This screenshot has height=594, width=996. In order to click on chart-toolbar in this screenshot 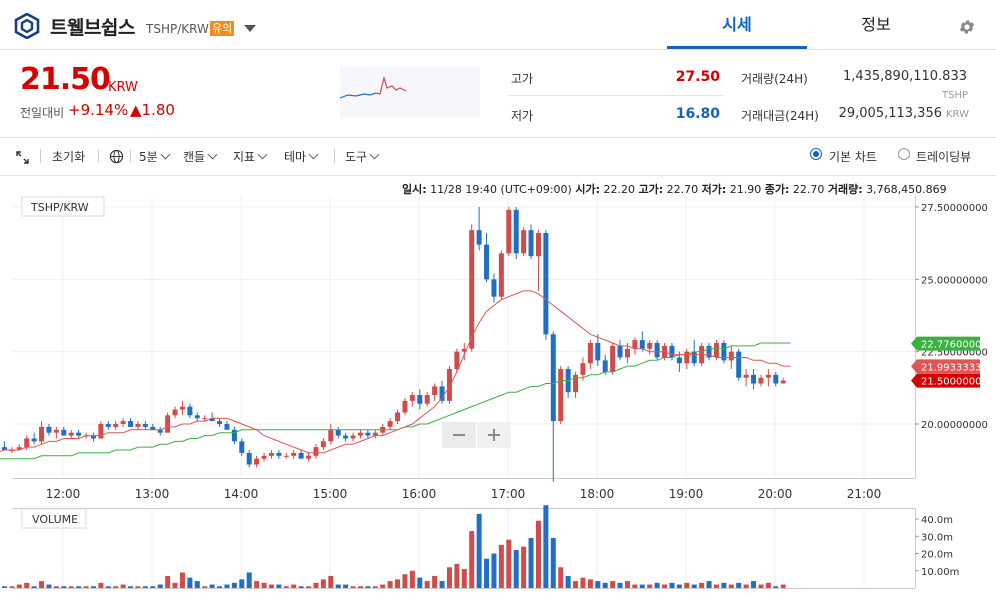, I will do `click(498, 157)`.